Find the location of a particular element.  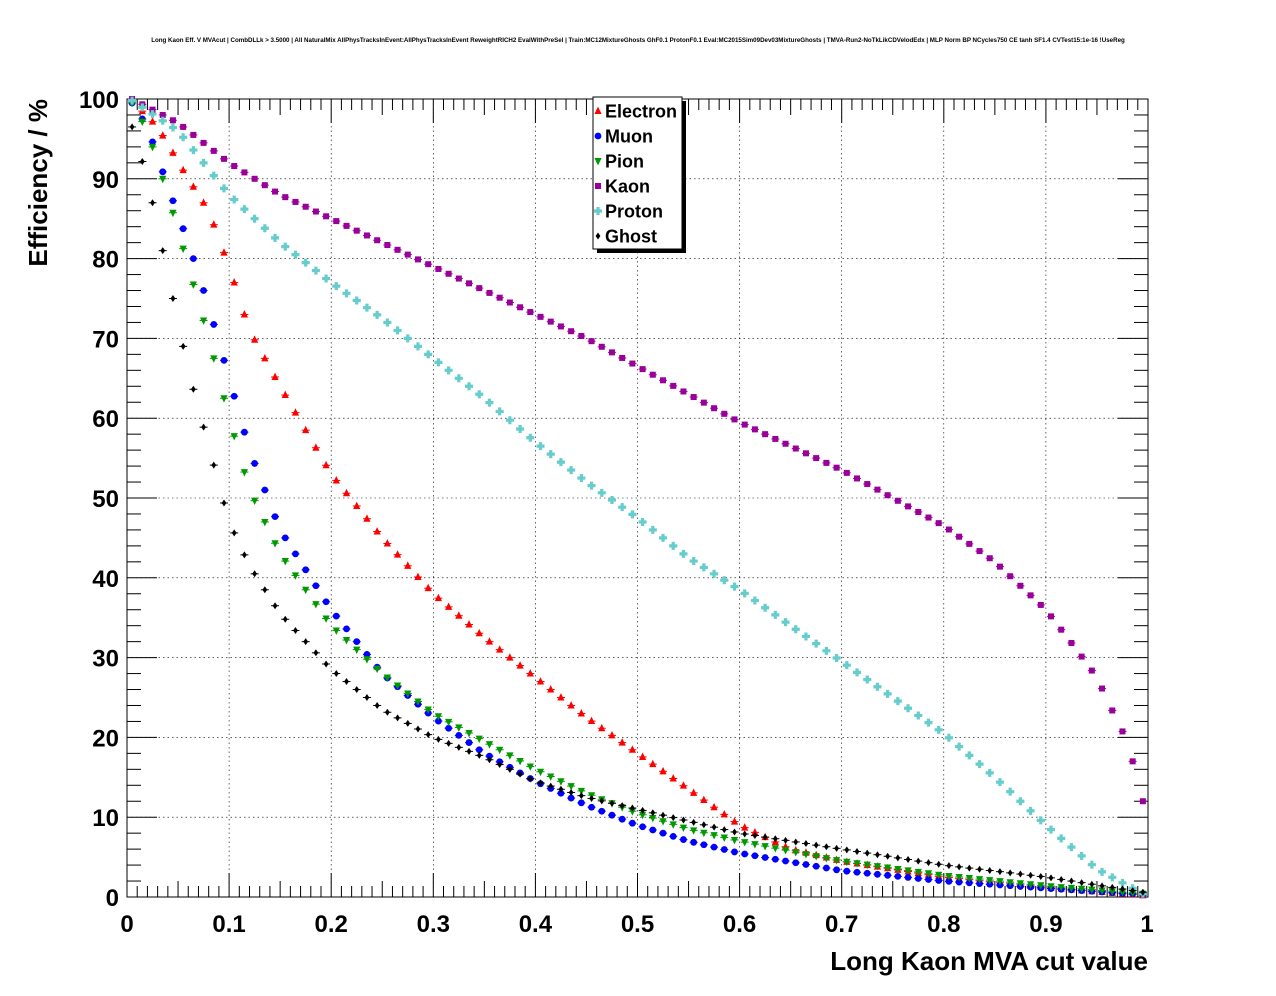

legend-label: Pion is located at coordinates (624, 162).